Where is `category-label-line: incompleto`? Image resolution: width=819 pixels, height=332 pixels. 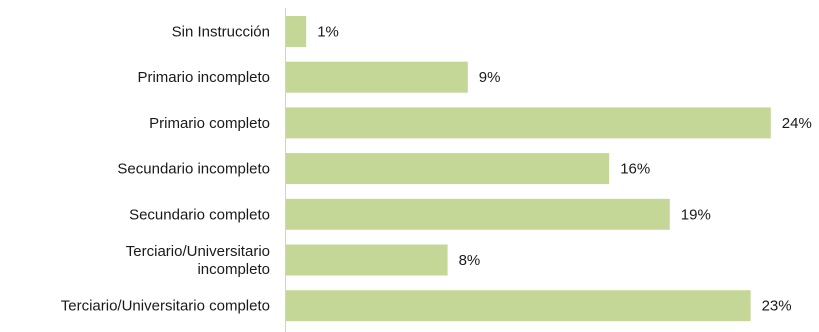 category-label-line: incompleto is located at coordinates (233, 269).